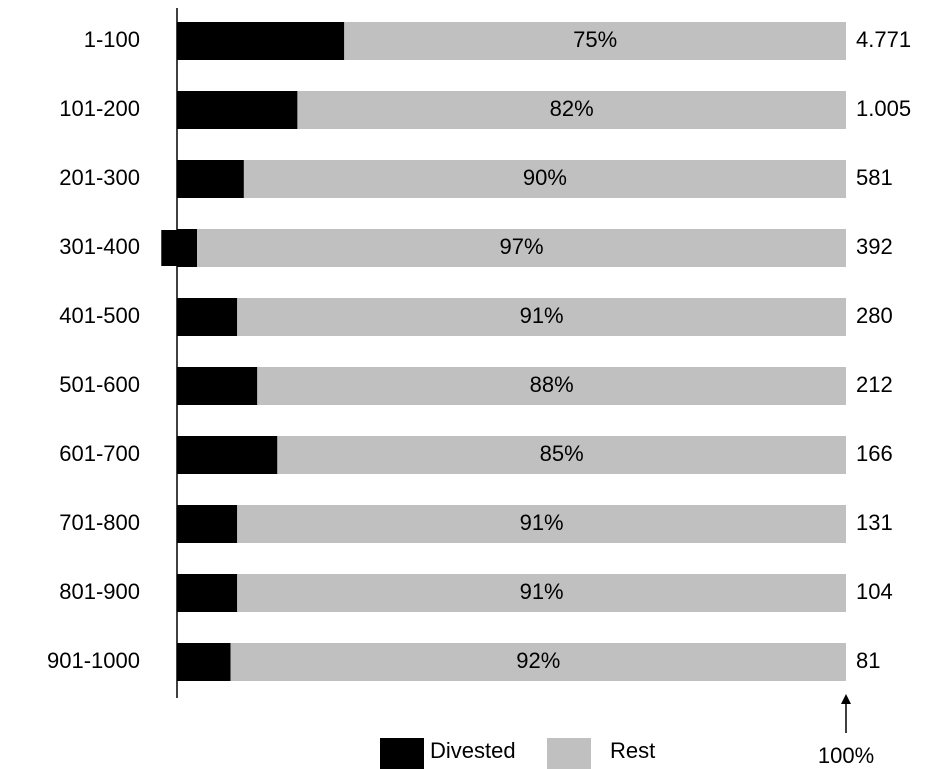 The width and height of the screenshot is (951, 769). I want to click on label-bg, so click(179, 248).